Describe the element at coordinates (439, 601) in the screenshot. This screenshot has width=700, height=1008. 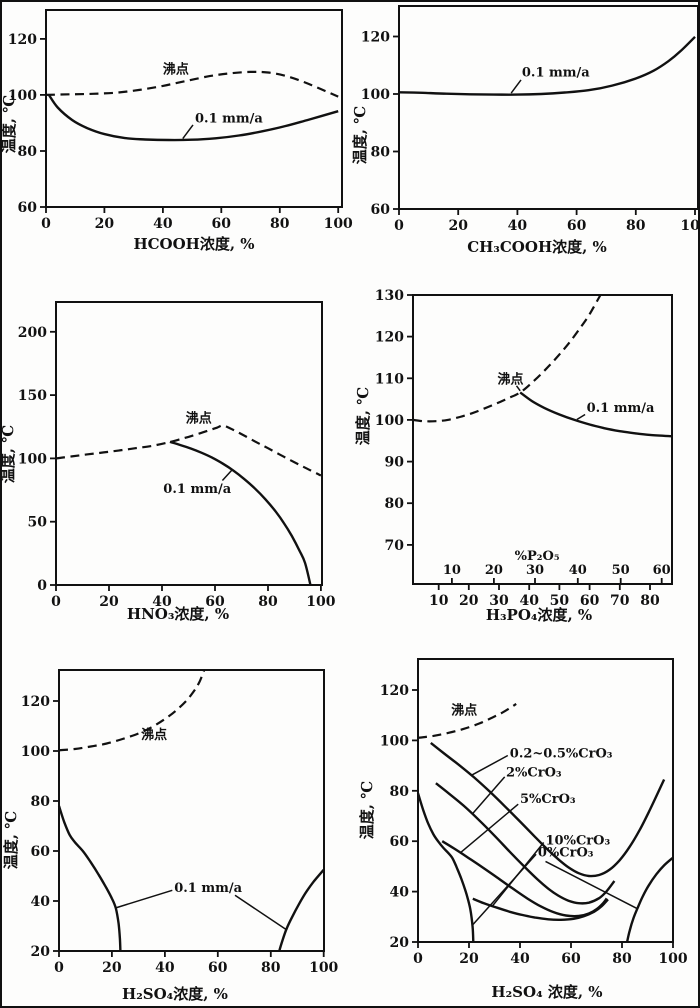
I see `x-tick-label: 10` at that location.